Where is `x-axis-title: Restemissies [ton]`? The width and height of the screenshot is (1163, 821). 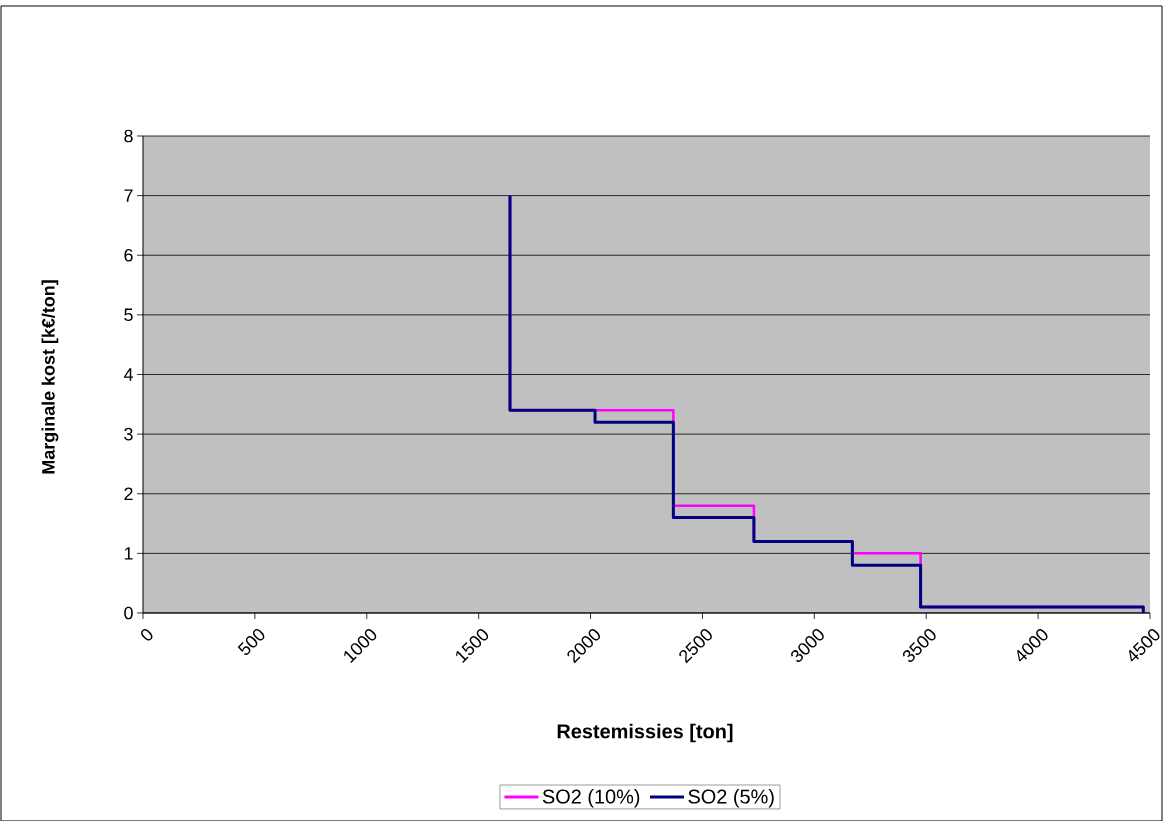 x-axis-title: Restemissies [ton] is located at coordinates (645, 733).